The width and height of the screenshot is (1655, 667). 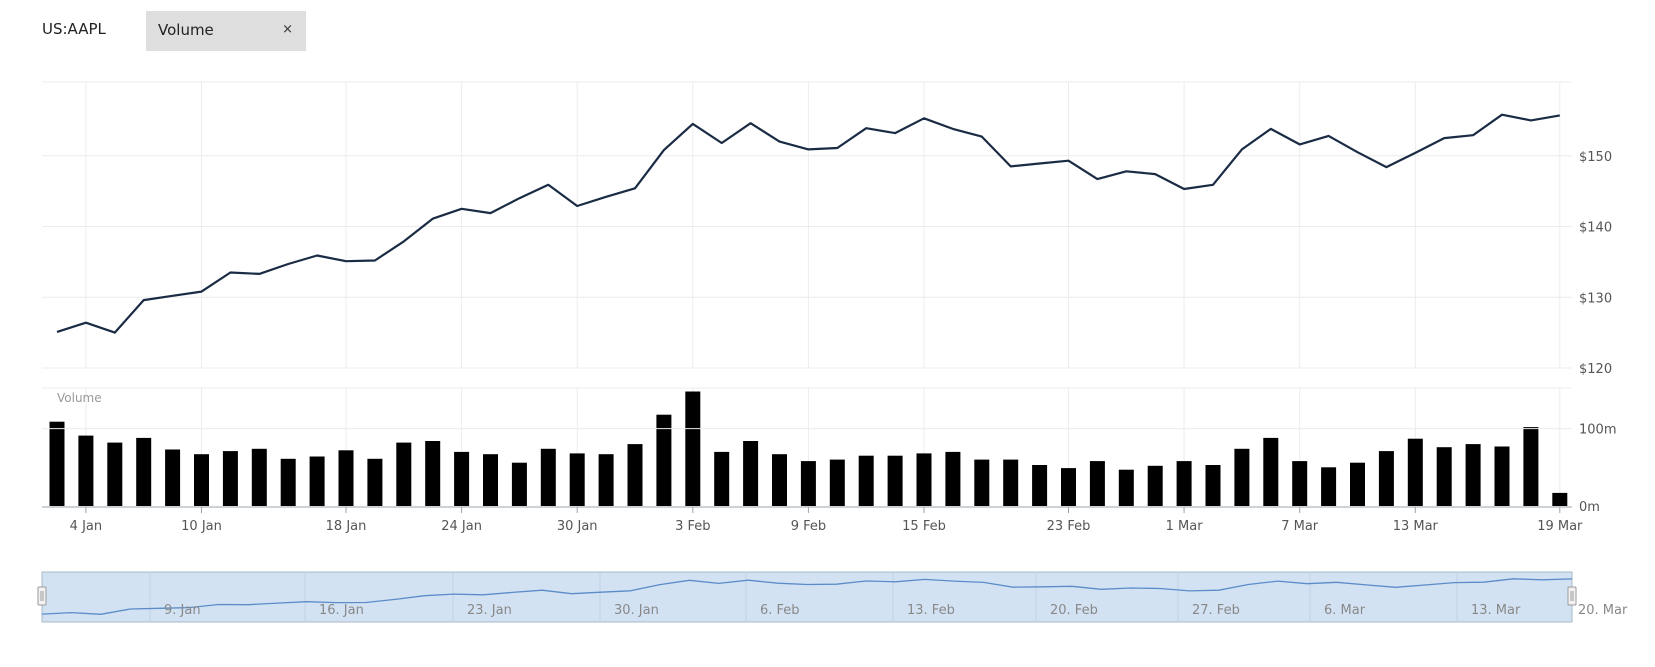 I want to click on price-tick-label: $150, so click(x=1595, y=157).